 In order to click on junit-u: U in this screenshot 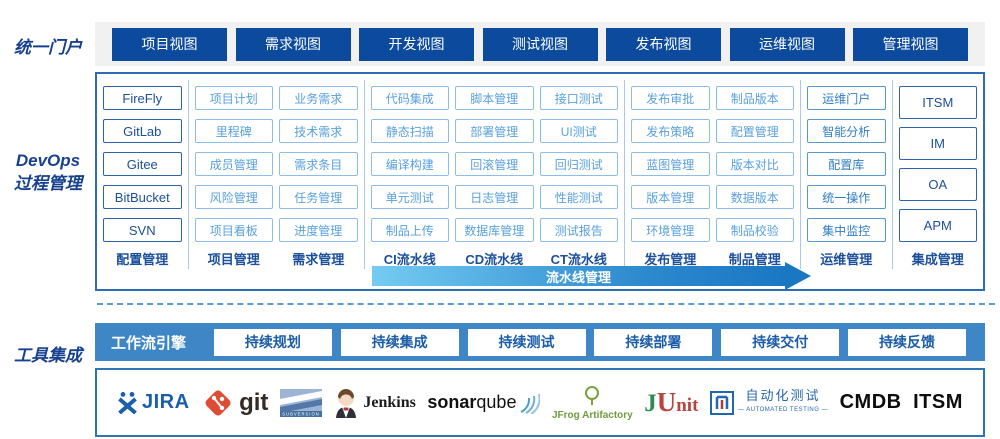, I will do `click(666, 402)`.